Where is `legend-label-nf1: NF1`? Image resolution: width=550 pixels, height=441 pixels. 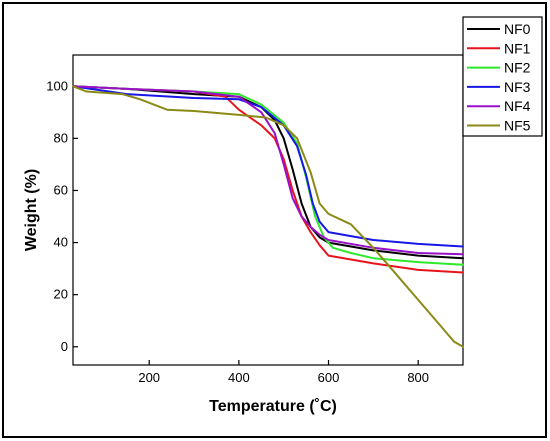 legend-label-nf1: NF1 is located at coordinates (517, 48).